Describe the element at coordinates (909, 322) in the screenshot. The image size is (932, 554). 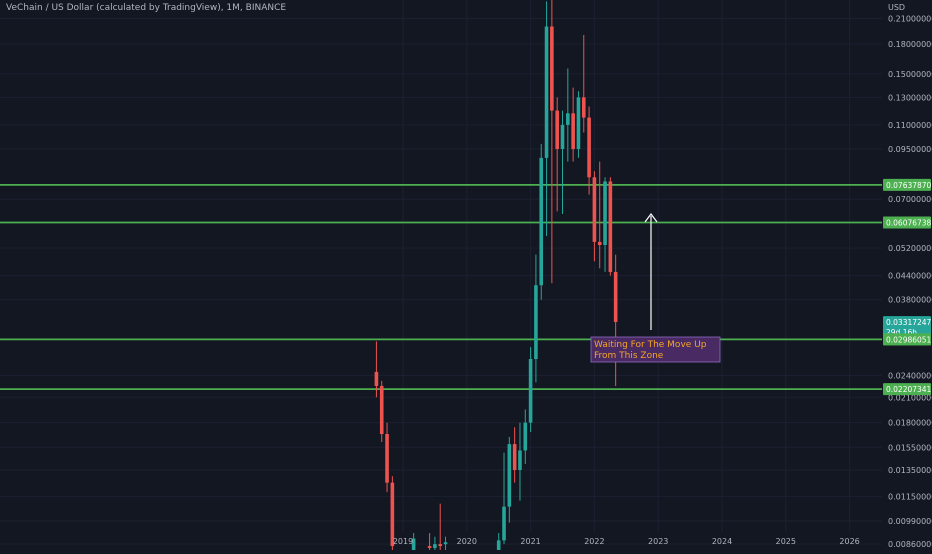
I see `current-price-label: 0.03317247` at that location.